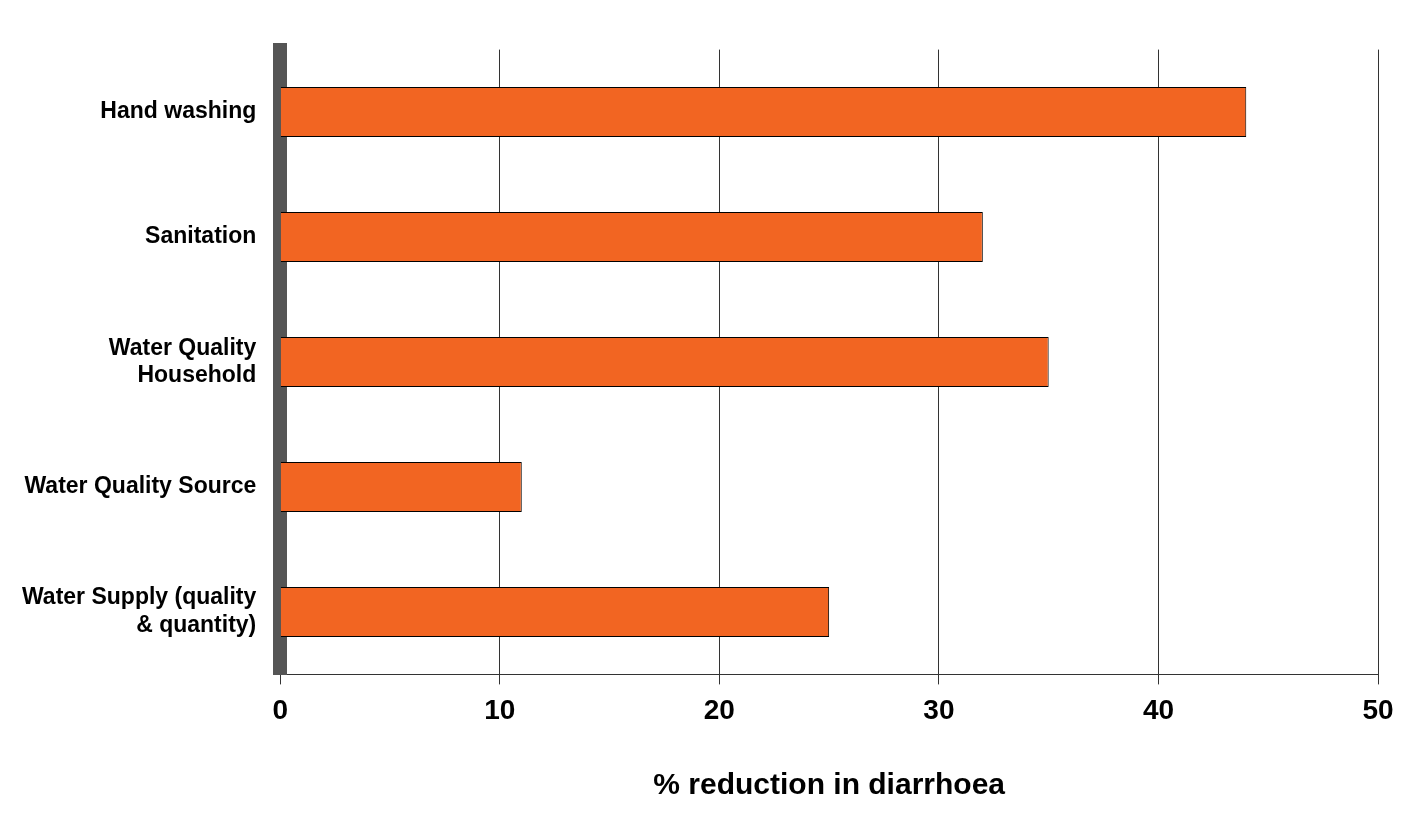 The image size is (1420, 822). I want to click on x-tick-label: 0, so click(280, 709).